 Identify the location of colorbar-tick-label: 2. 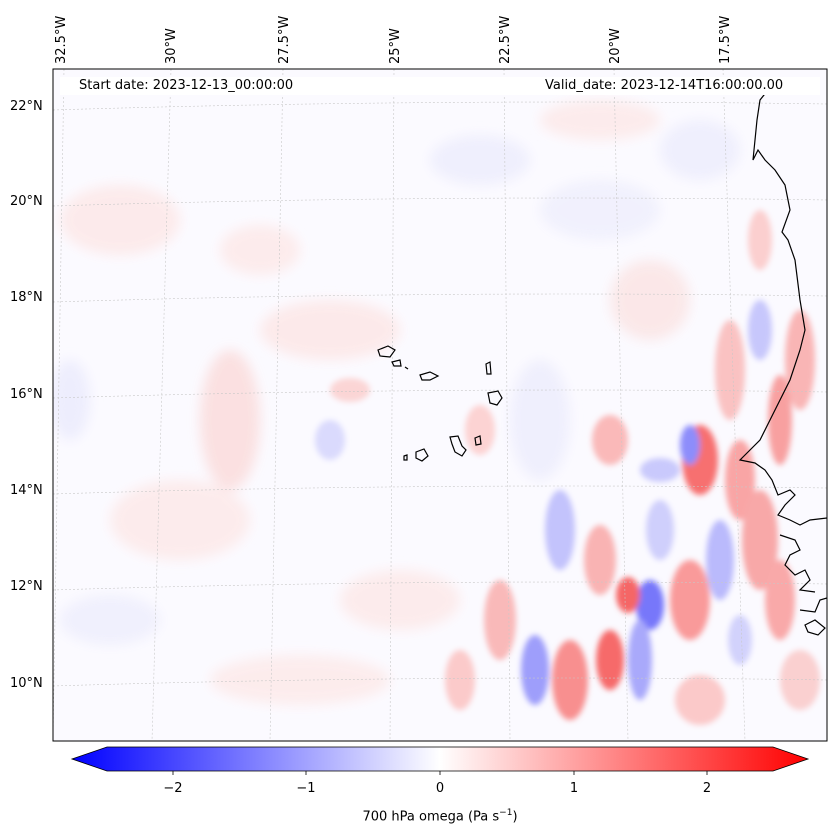
(707, 788).